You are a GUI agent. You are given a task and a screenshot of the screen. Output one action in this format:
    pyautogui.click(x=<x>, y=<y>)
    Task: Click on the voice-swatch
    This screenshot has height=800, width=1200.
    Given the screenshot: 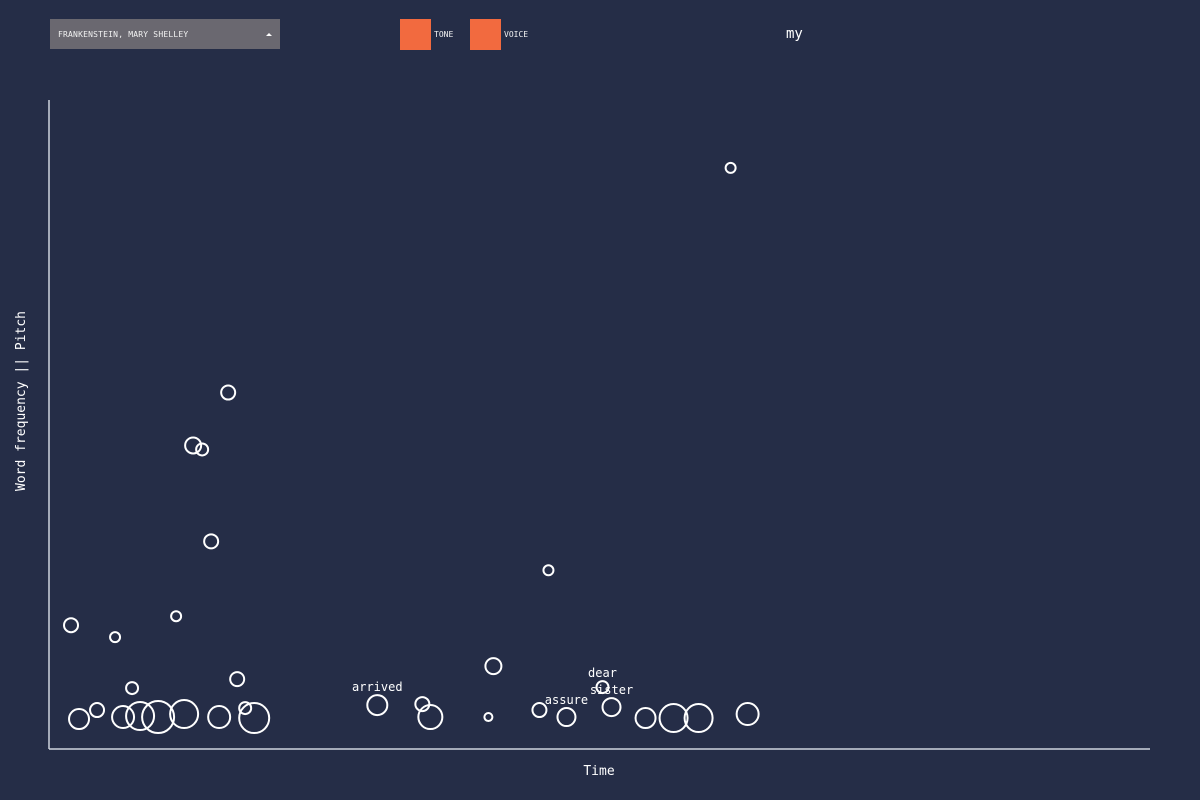 What is the action you would take?
    pyautogui.click(x=485, y=34)
    